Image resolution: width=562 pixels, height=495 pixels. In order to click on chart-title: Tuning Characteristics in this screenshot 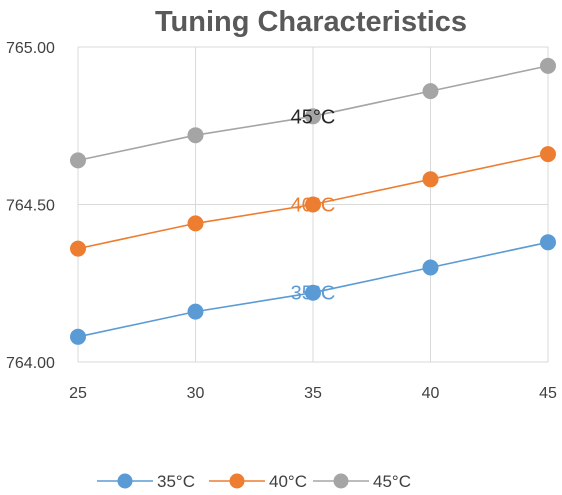, I will do `click(311, 22)`.